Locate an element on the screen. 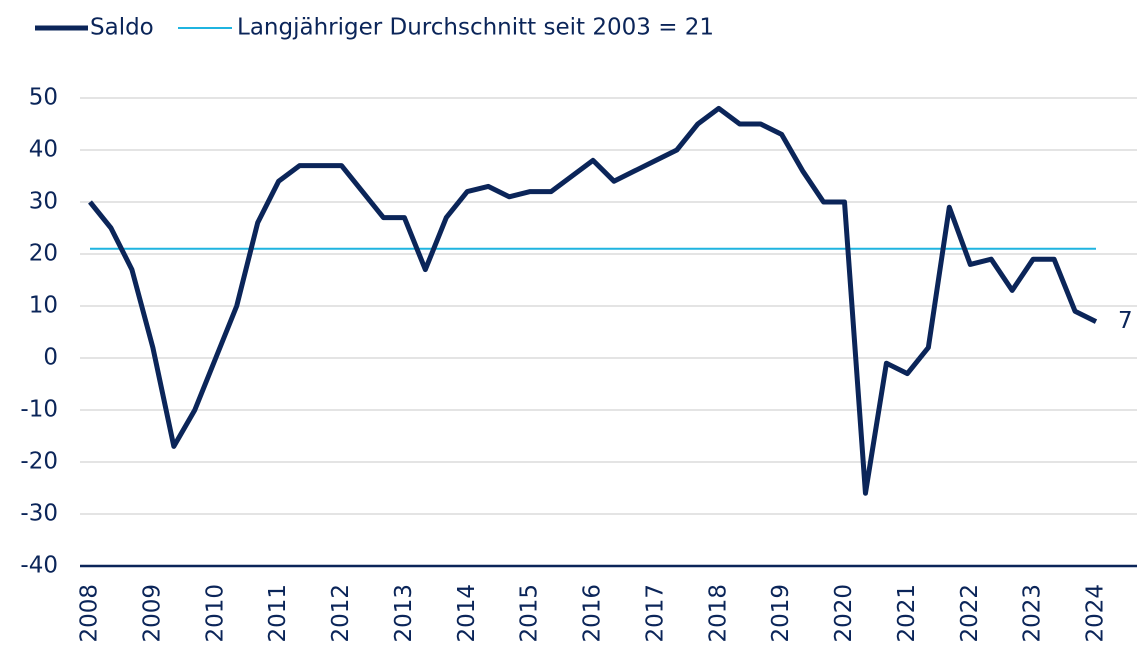  legend-label: Saldo is located at coordinates (122, 28).